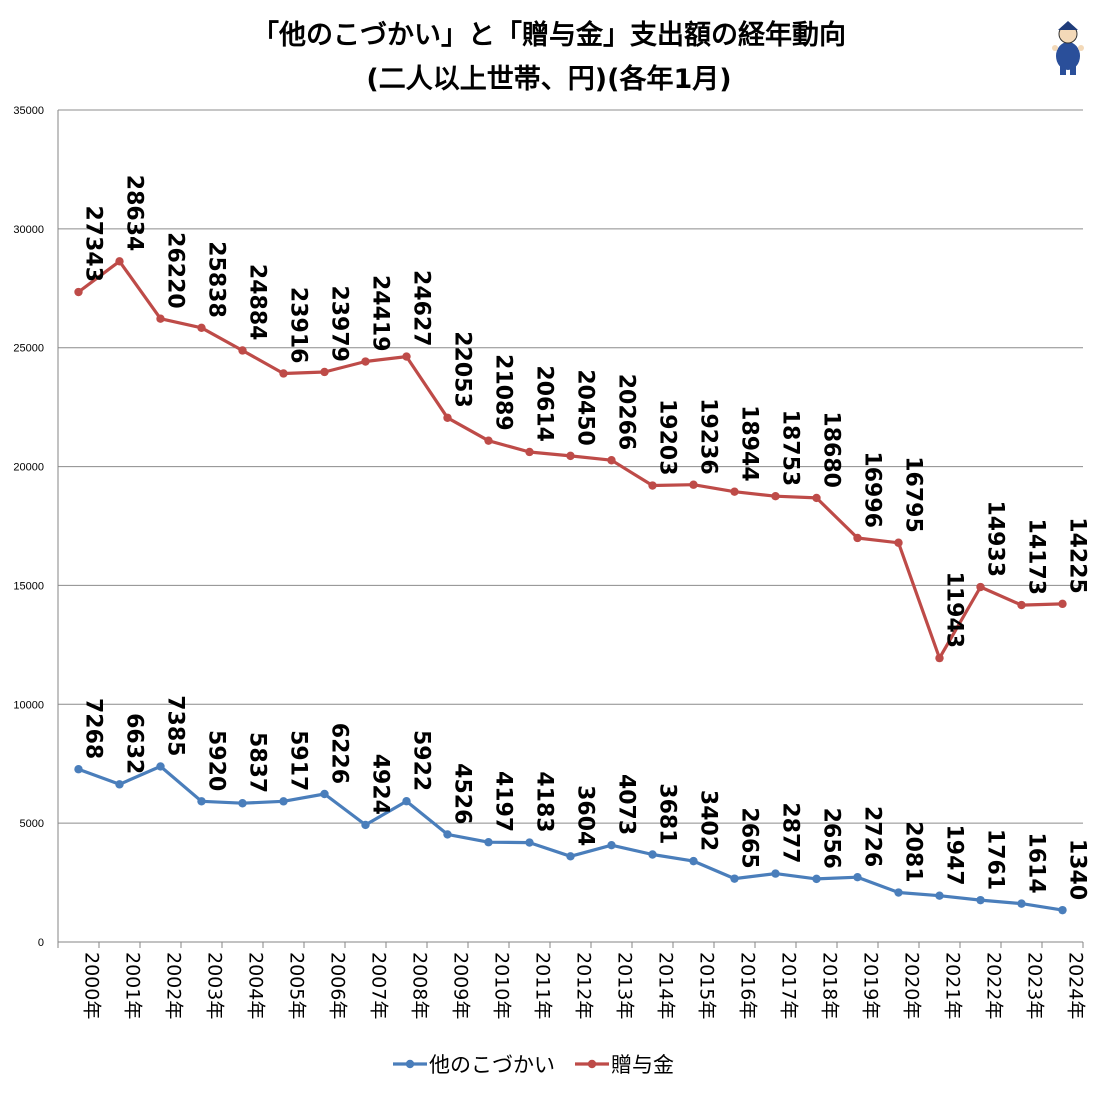 The height and width of the screenshot is (1099, 1099). What do you see at coordinates (708, 820) in the screenshot?
I see `data-label: 3402` at bounding box center [708, 820].